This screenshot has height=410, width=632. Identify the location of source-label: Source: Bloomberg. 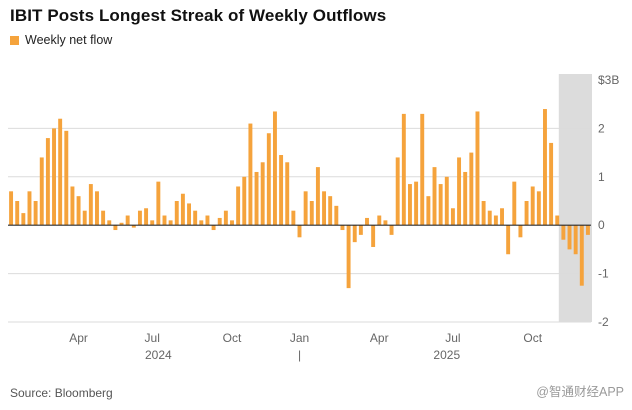
(61, 393).